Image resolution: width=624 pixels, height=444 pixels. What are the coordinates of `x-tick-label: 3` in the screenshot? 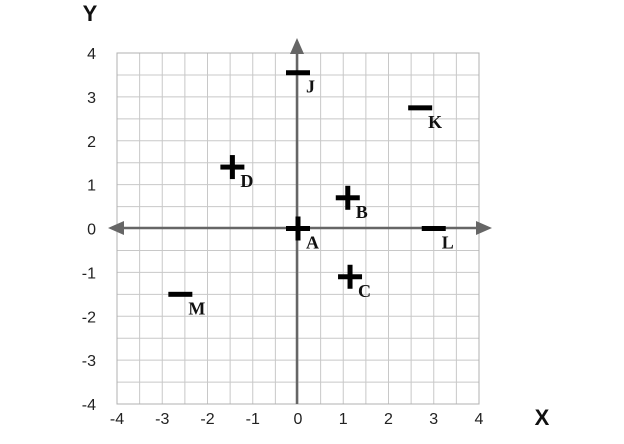 It's located at (433, 419).